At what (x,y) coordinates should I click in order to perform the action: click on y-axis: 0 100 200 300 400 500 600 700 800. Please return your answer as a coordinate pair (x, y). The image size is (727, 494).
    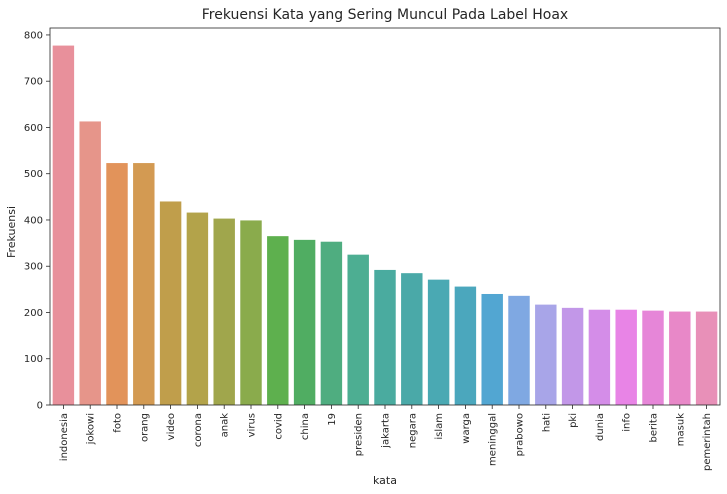
    Looking at the image, I should click on (37, 221).